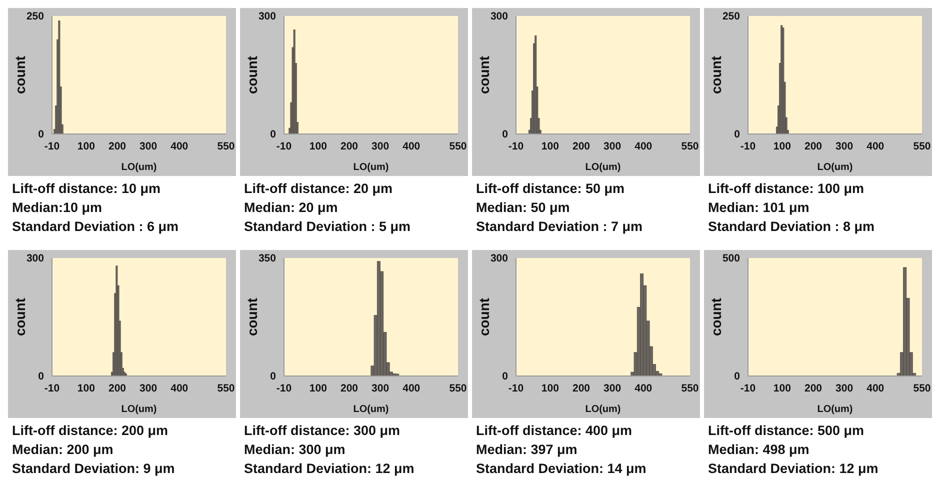 Image resolution: width=933 pixels, height=502 pixels. What do you see at coordinates (527, 450) in the screenshot?
I see `text: Median: 397 μm` at bounding box center [527, 450].